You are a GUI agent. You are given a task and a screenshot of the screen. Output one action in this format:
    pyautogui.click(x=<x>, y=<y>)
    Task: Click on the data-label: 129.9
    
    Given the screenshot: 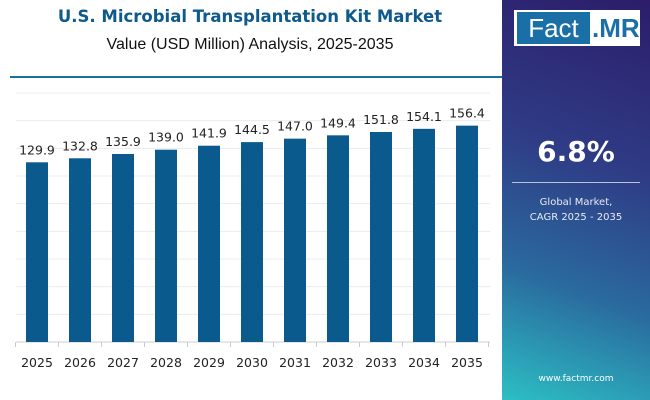 What is the action you would take?
    pyautogui.click(x=37, y=149)
    